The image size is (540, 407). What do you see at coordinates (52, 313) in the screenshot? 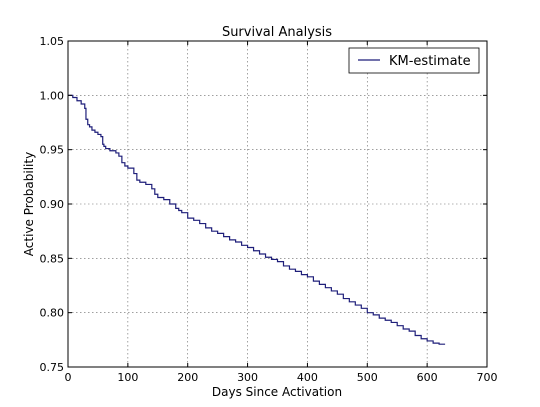
I see `y-tick-label: 0.80` at bounding box center [52, 313].